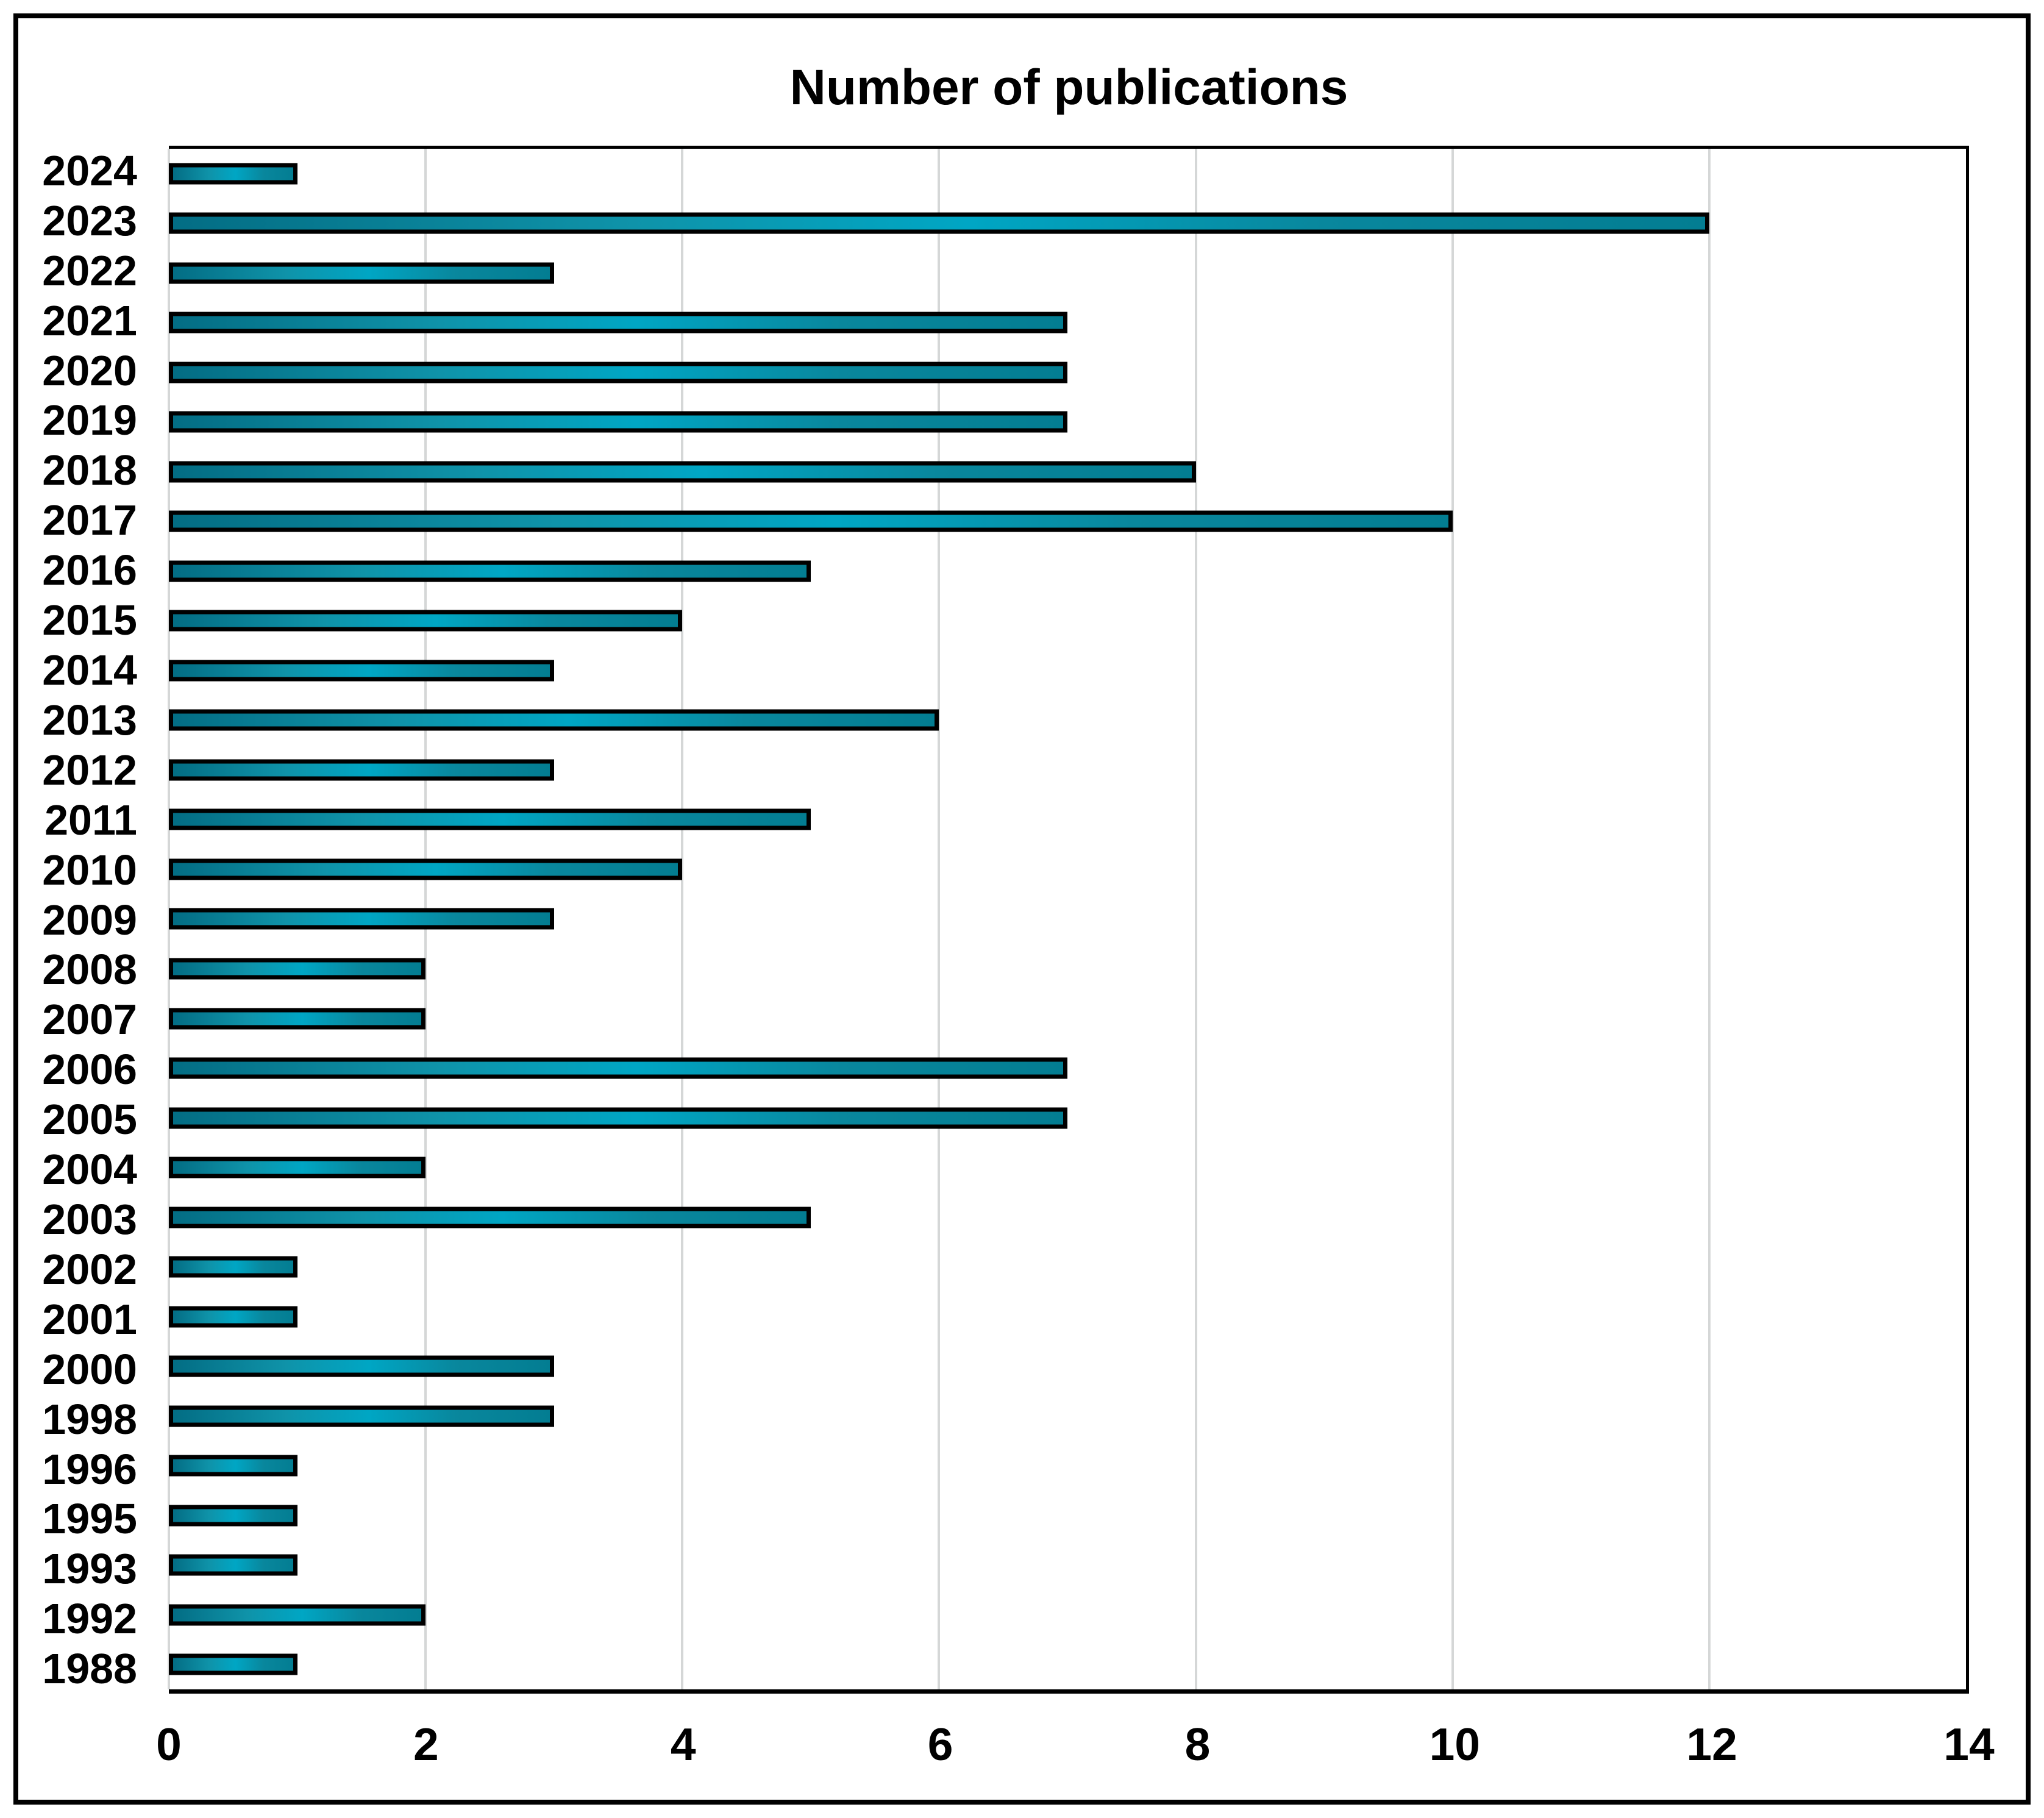 The width and height of the screenshot is (2044, 1818). I want to click on bar-2008, so click(297, 969).